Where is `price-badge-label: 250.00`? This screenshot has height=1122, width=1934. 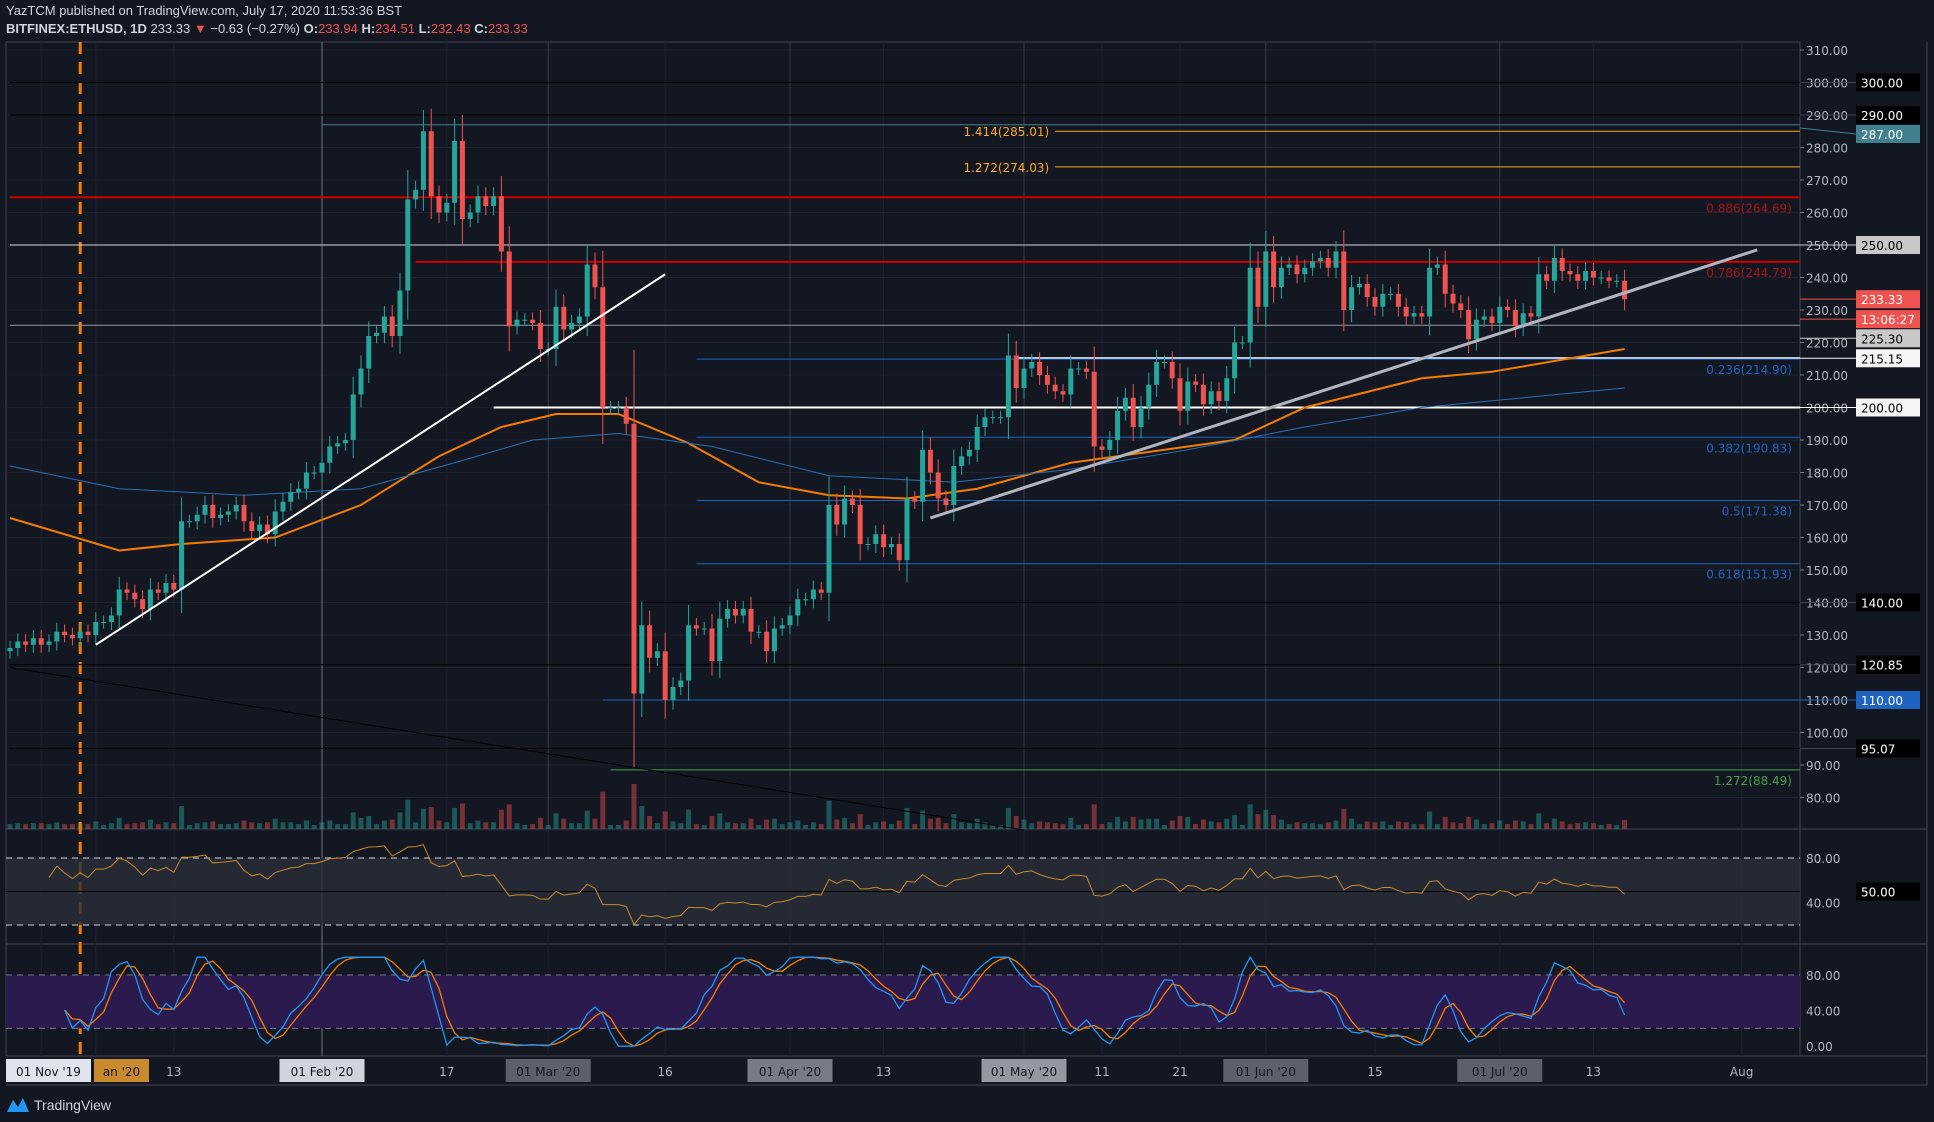 price-badge-label: 250.00 is located at coordinates (1882, 246).